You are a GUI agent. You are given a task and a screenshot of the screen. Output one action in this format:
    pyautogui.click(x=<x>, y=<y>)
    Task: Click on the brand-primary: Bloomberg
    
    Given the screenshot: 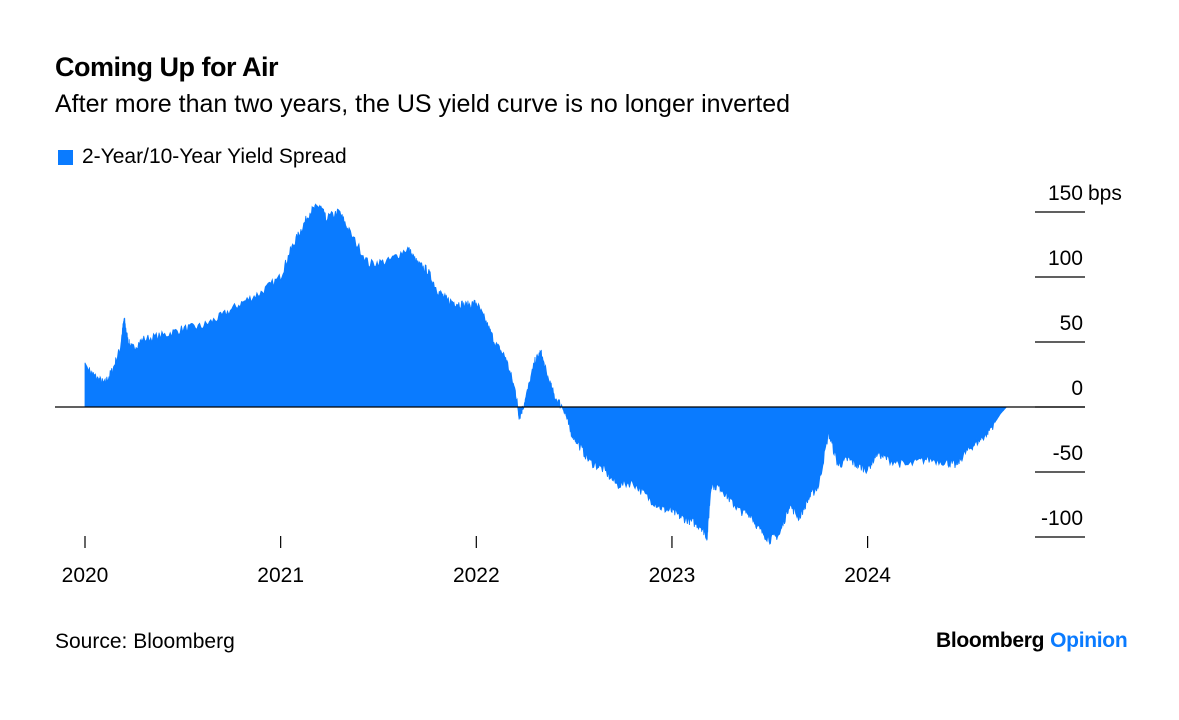 What is the action you would take?
    pyautogui.click(x=990, y=640)
    